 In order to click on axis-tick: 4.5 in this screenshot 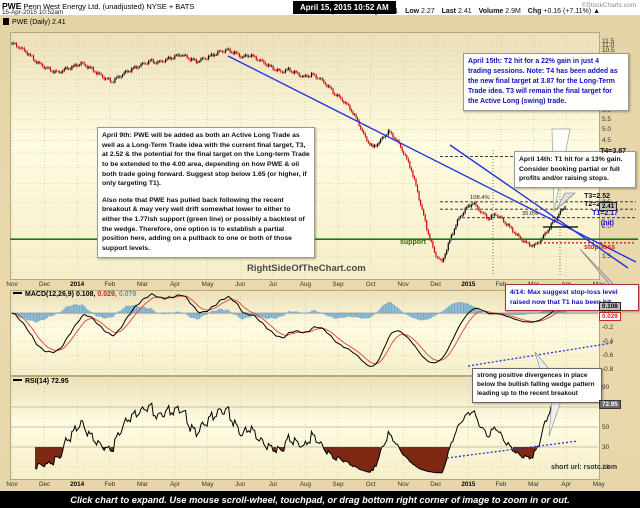, I will do `click(607, 140)`.